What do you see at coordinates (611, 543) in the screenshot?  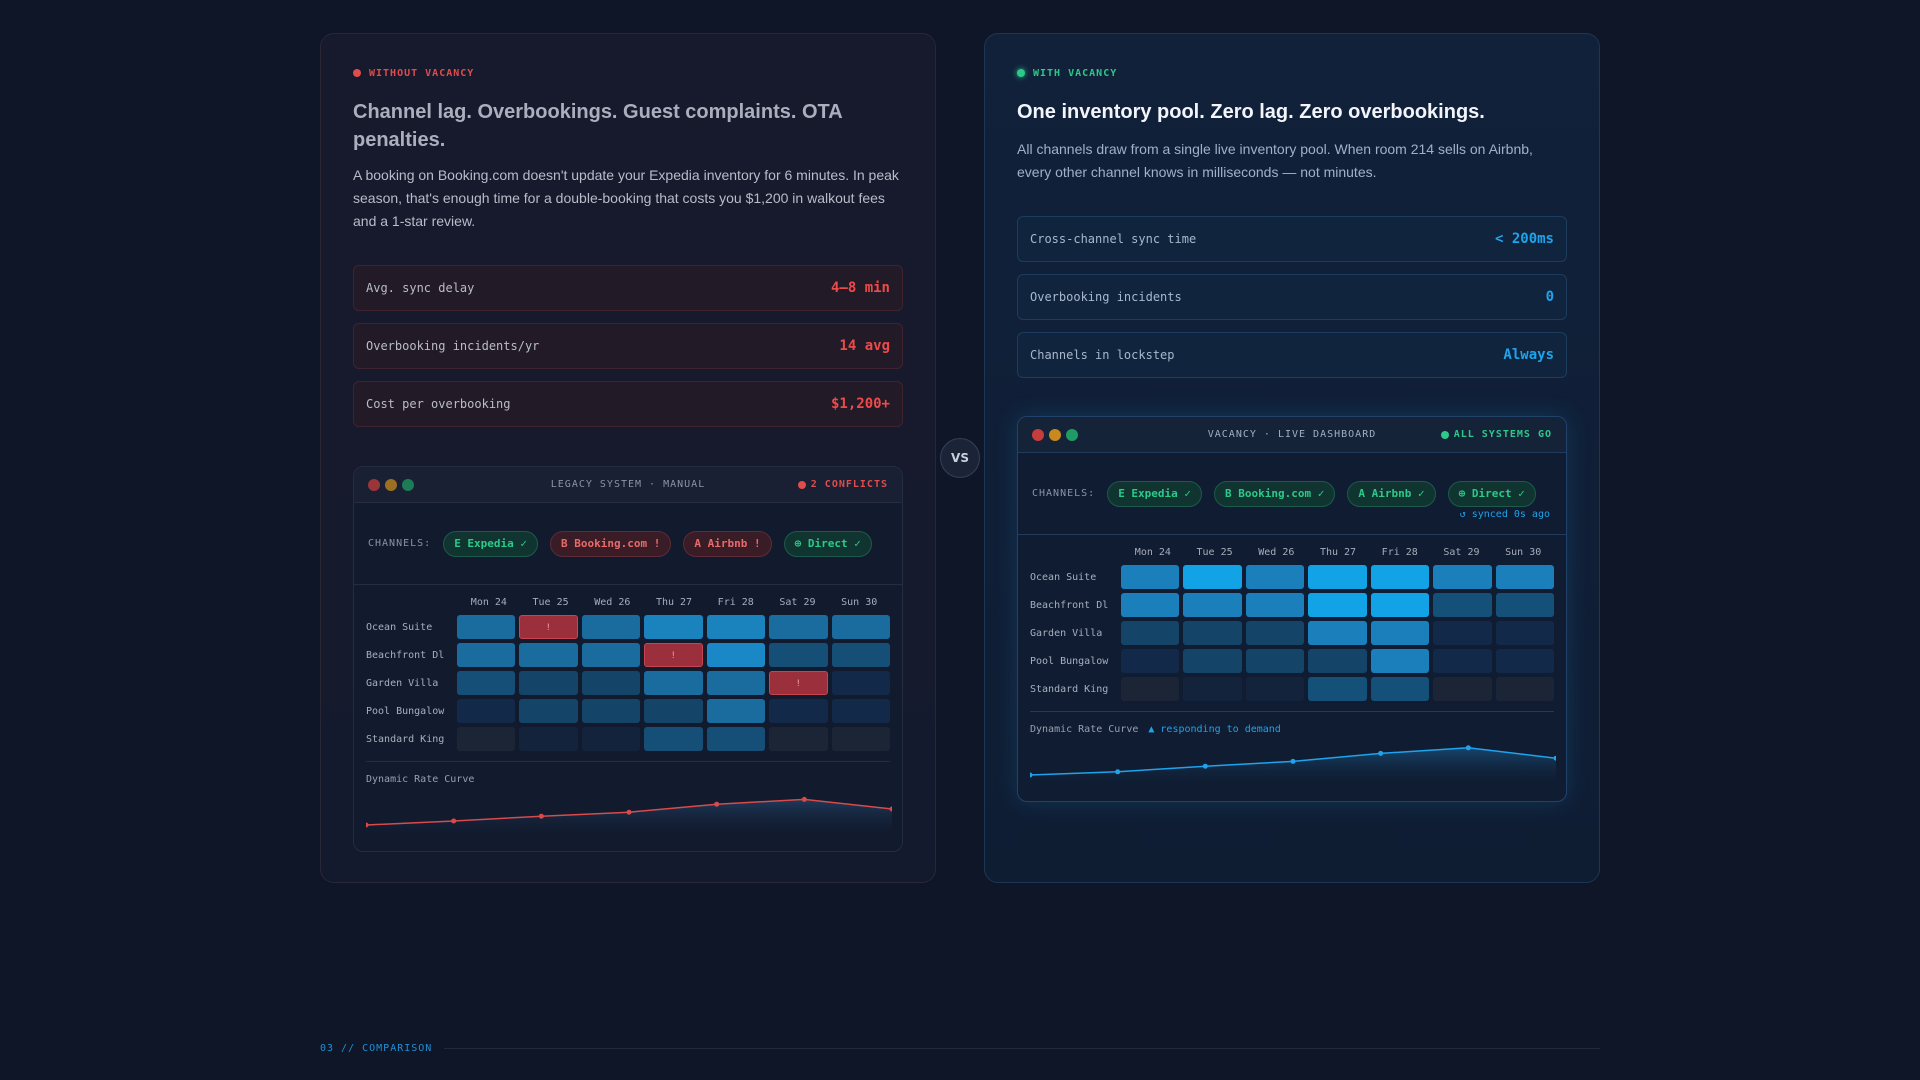 I see `channel-chip: B Booking.com !` at bounding box center [611, 543].